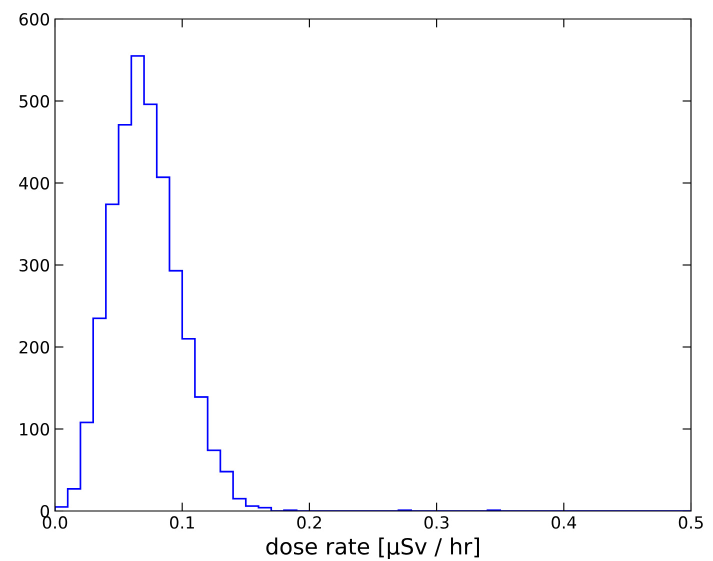 This screenshot has width=713, height=561. I want to click on x-tick-label: 0.2, so click(309, 522).